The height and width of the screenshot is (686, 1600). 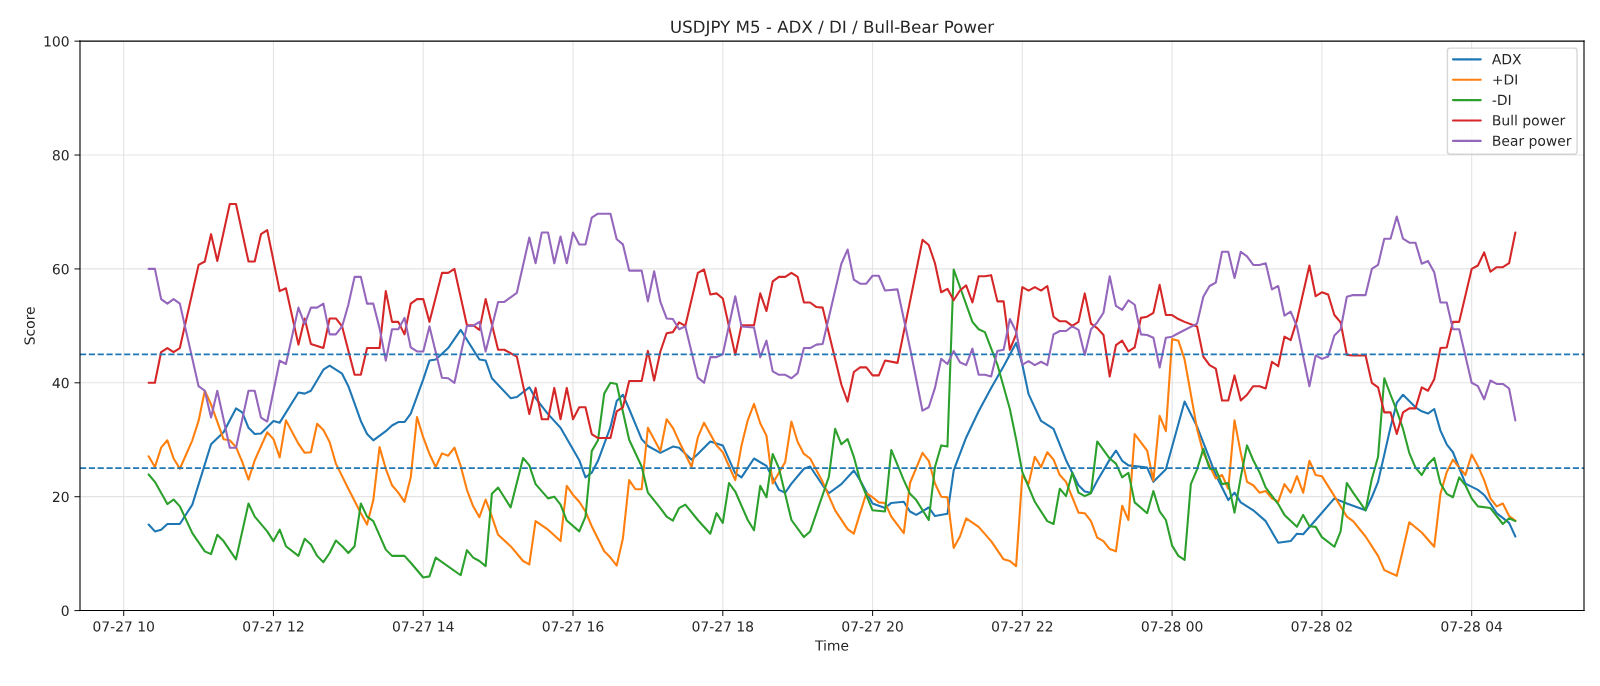 What do you see at coordinates (123, 626) in the screenshot?
I see `x-tick-label: 07-27 10` at bounding box center [123, 626].